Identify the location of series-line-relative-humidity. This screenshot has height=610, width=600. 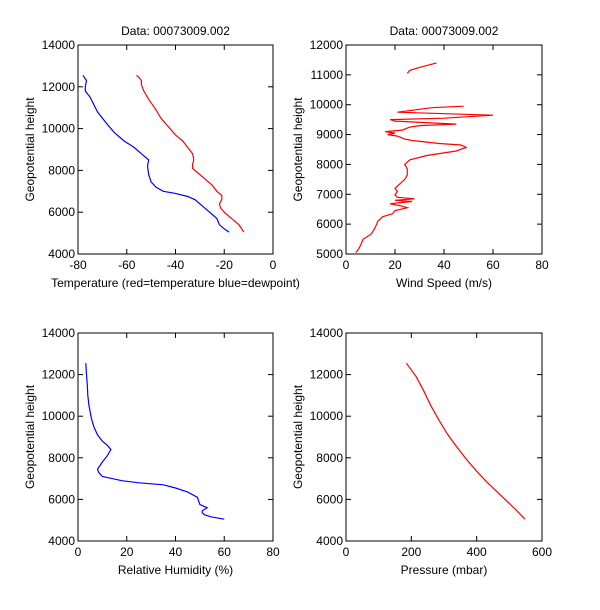
(155, 441).